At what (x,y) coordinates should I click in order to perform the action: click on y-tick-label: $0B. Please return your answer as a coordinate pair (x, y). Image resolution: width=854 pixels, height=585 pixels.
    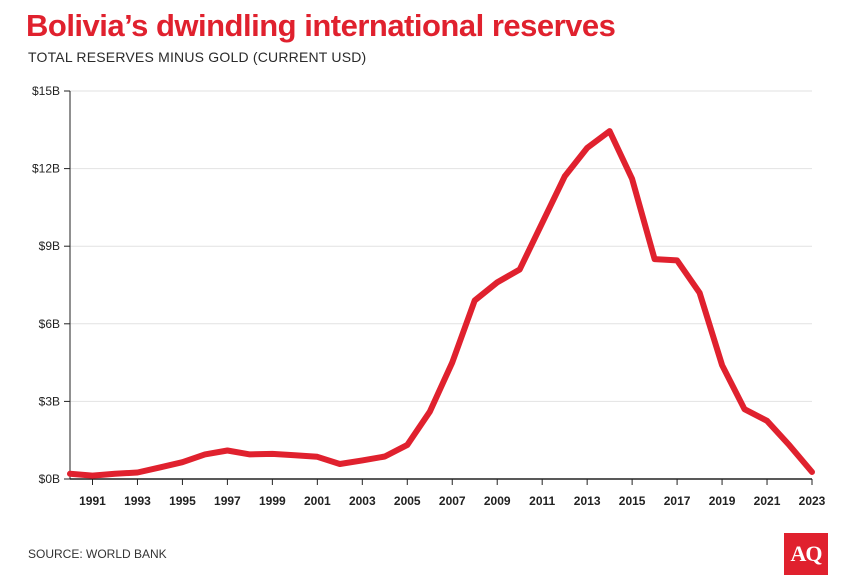
    Looking at the image, I should click on (49, 479).